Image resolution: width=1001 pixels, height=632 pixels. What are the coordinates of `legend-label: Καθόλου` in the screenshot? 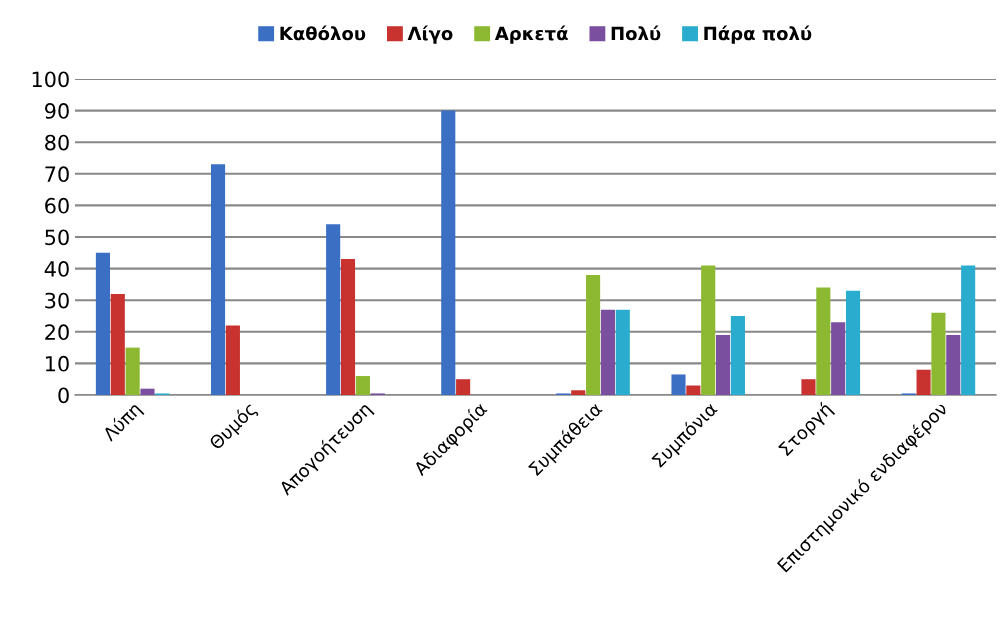 It's located at (323, 33).